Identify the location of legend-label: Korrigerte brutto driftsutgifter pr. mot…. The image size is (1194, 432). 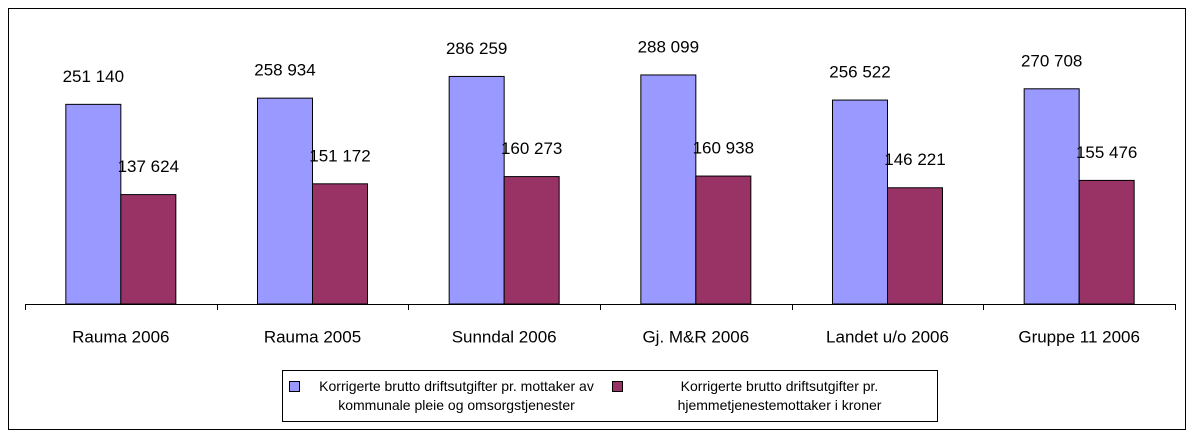
(456, 395).